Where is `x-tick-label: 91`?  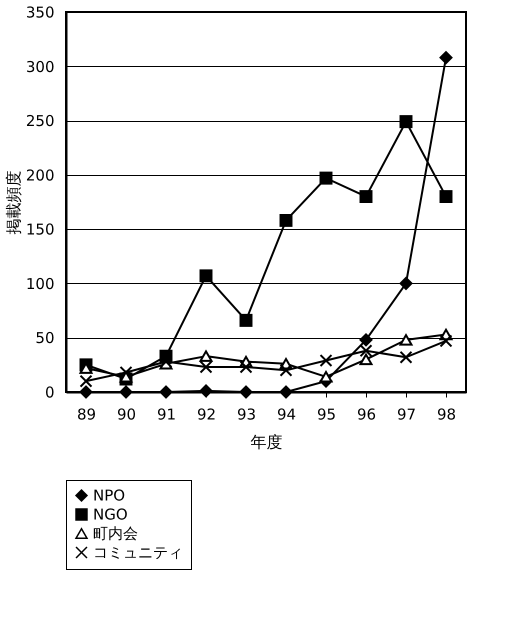 x-tick-label: 91 is located at coordinates (166, 415).